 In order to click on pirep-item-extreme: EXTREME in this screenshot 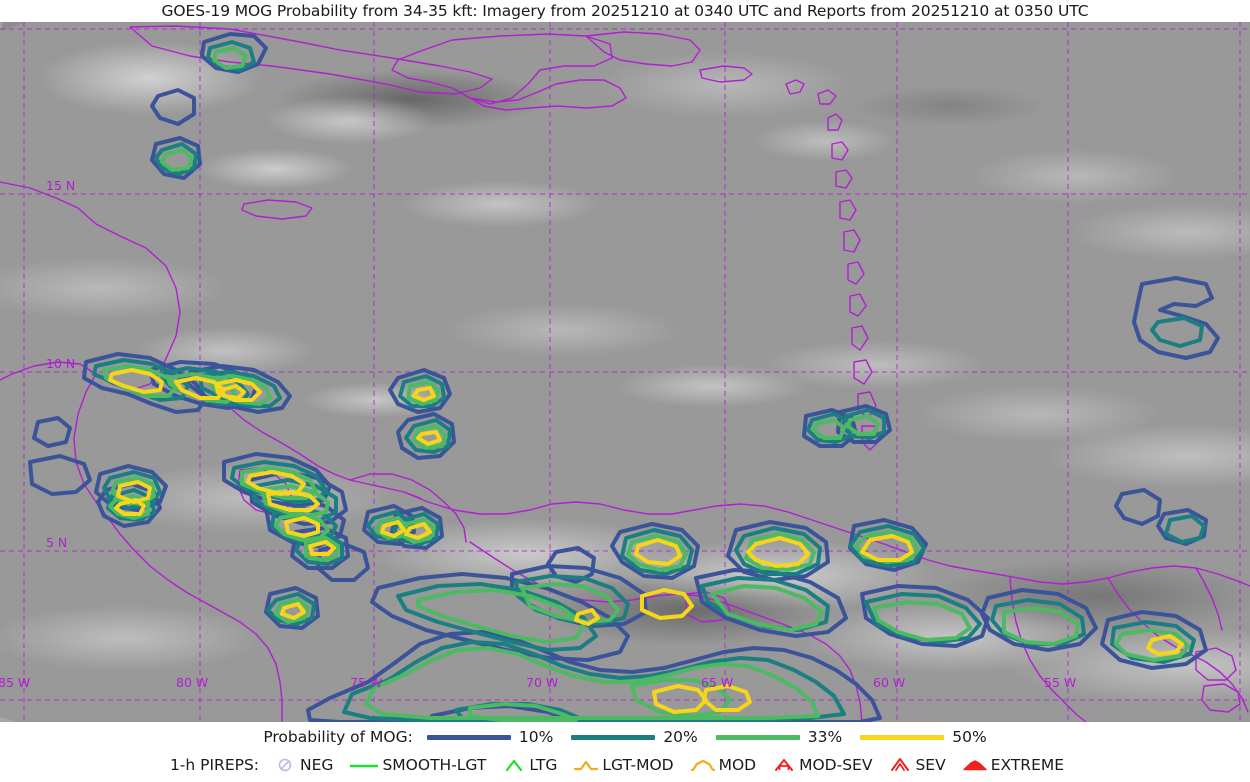, I will do `click(1013, 765)`.